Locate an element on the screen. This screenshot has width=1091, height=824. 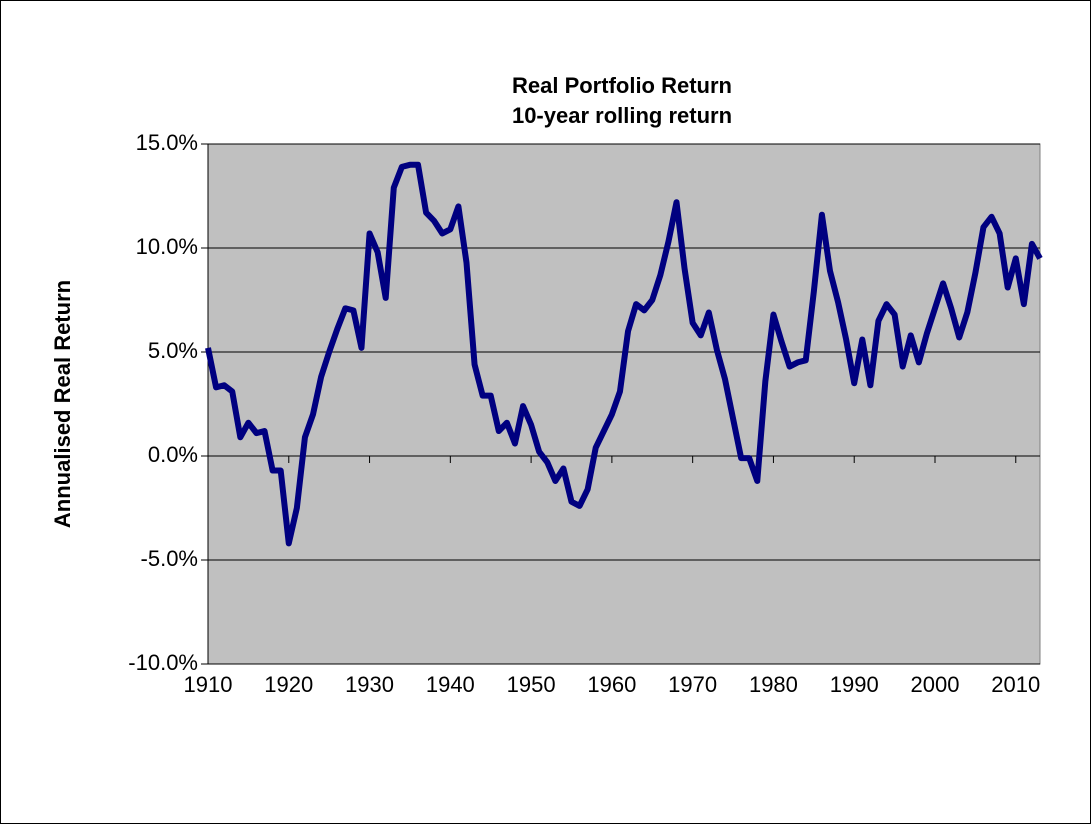
x-tick-label: 1980 is located at coordinates (773, 684).